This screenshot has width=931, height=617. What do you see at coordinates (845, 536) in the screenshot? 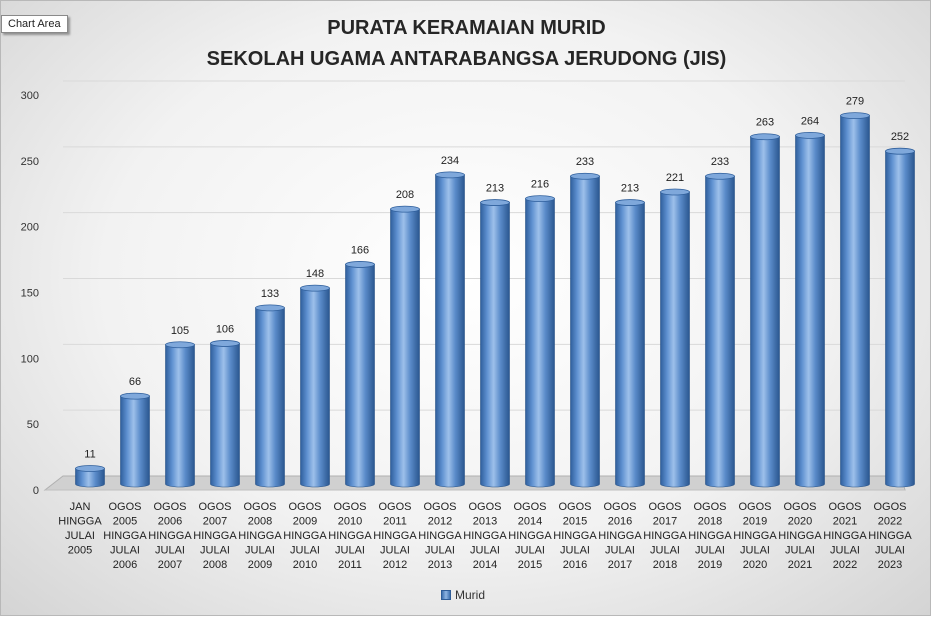
I see `x-tick-label: OGOS 2021 HINGGA JULAI 2022` at bounding box center [845, 536].